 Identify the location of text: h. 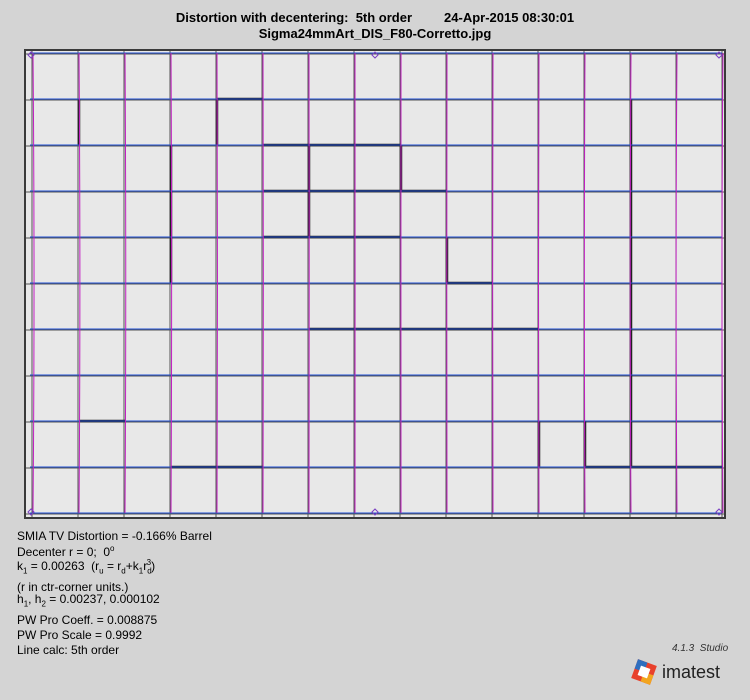
(20, 599).